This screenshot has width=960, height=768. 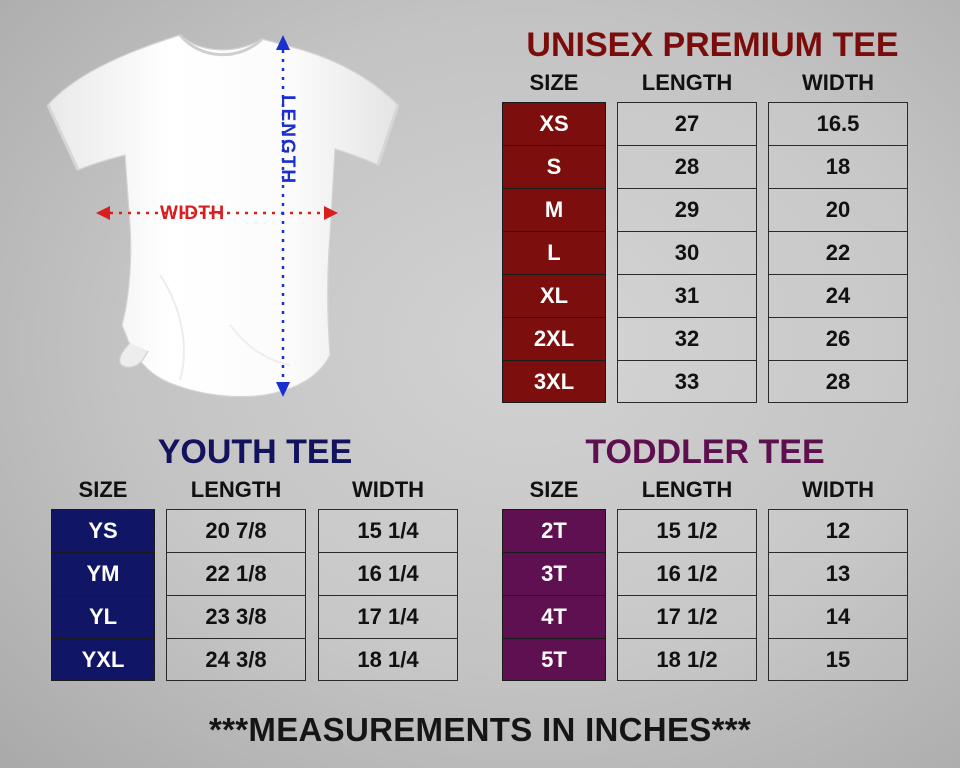 I want to click on youth-size-cell: YL, so click(x=103, y=617).